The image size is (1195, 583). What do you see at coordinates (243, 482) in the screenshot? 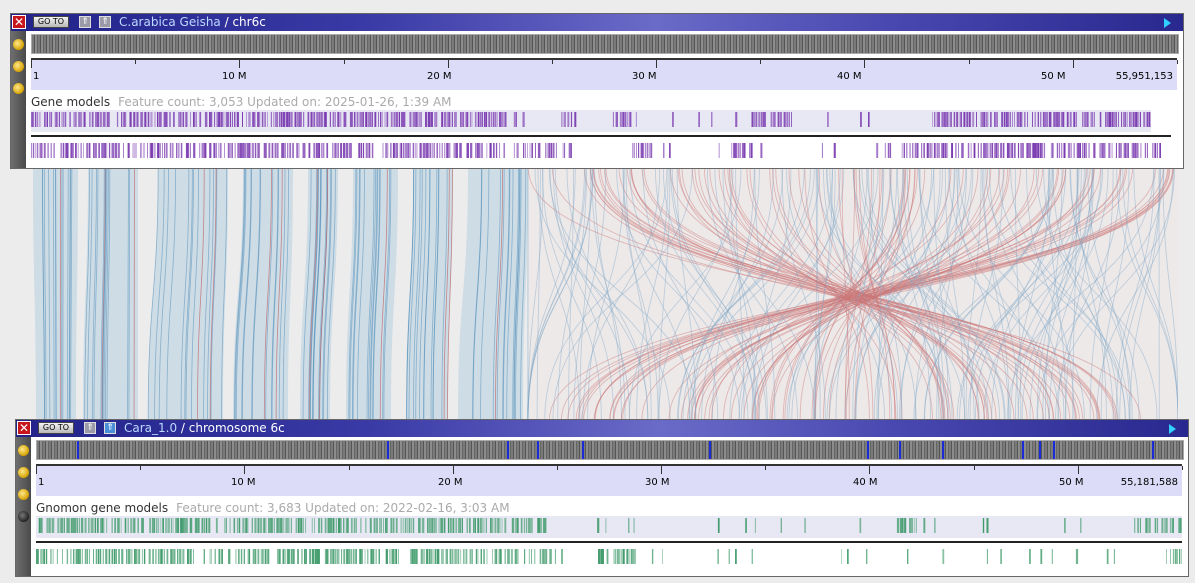
I see `ruler-tick-label: 10 M` at bounding box center [243, 482].